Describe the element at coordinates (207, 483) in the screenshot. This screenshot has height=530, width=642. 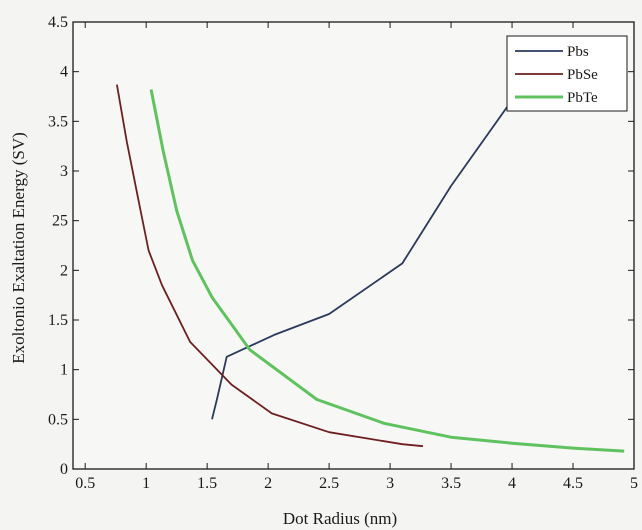
I see `x-tick-label: 1.5` at that location.